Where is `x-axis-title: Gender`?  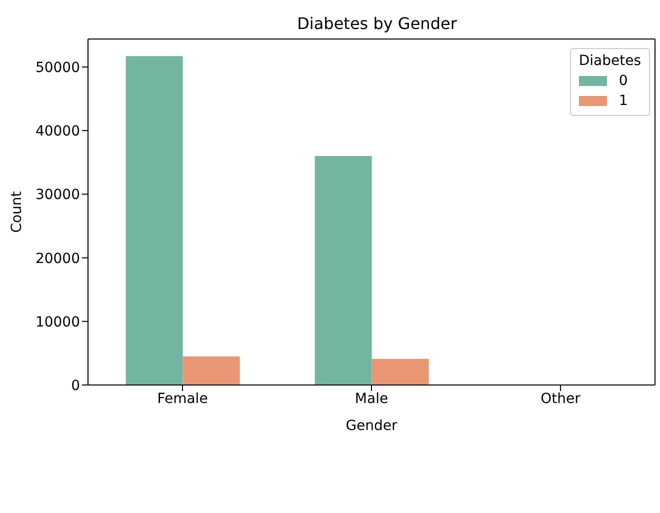 x-axis-title: Gender is located at coordinates (372, 426).